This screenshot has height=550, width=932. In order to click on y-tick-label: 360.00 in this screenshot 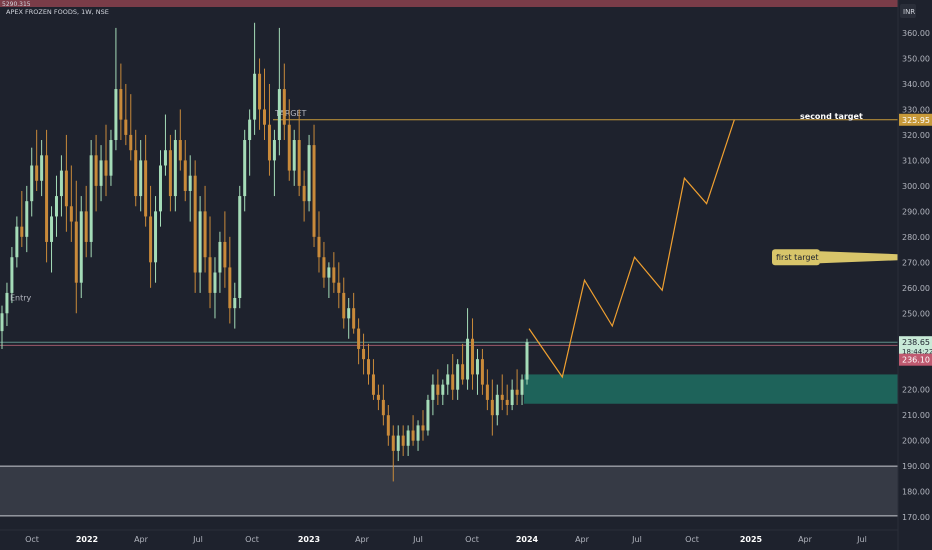, I will do `click(916, 33)`.